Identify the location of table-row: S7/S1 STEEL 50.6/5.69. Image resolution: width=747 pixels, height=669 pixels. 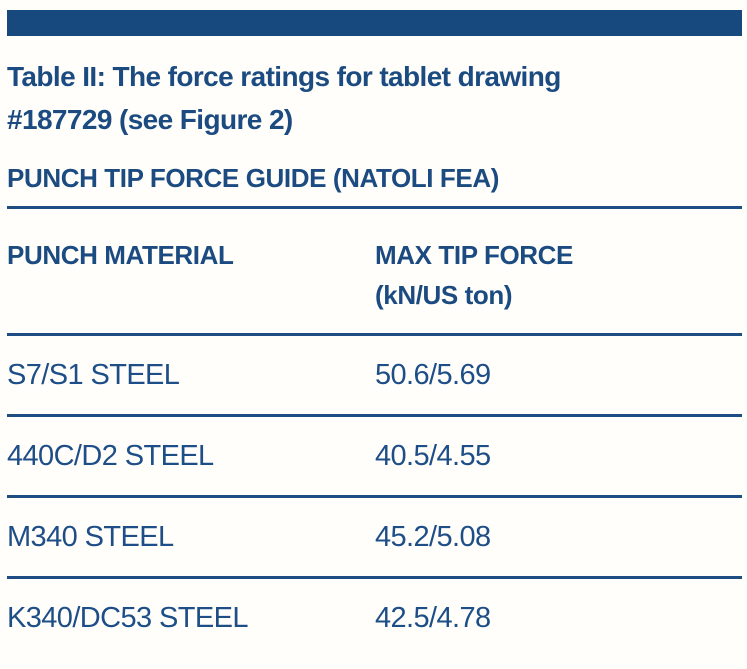
(374, 375).